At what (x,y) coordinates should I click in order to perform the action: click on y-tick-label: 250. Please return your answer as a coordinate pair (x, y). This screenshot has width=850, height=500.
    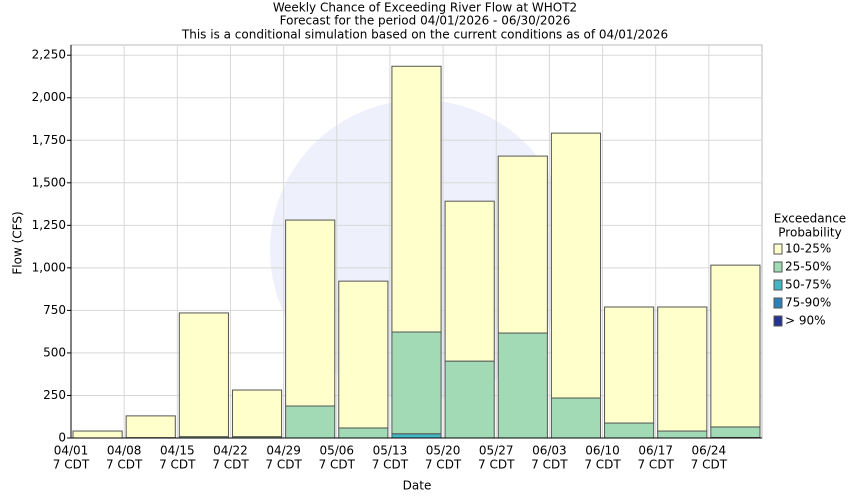
    Looking at the image, I should click on (54, 395).